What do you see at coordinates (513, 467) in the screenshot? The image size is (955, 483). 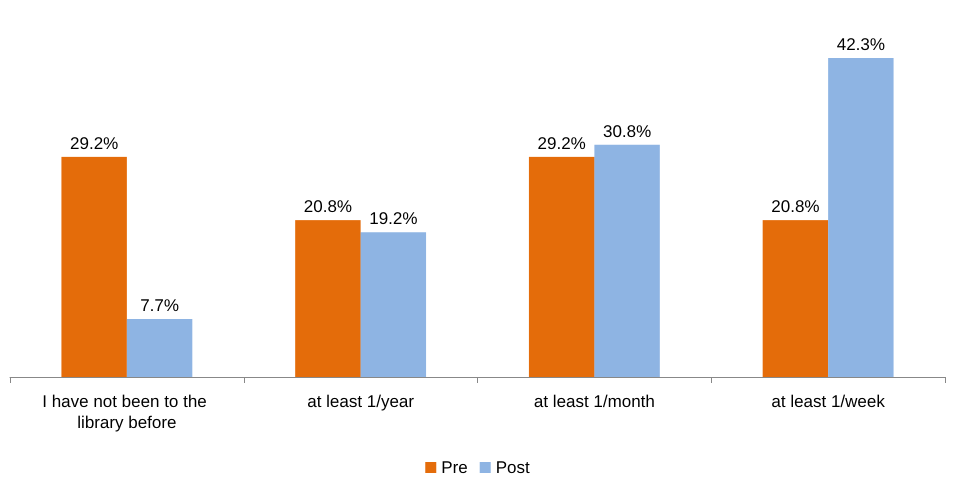 I see `legend-label: Post` at bounding box center [513, 467].